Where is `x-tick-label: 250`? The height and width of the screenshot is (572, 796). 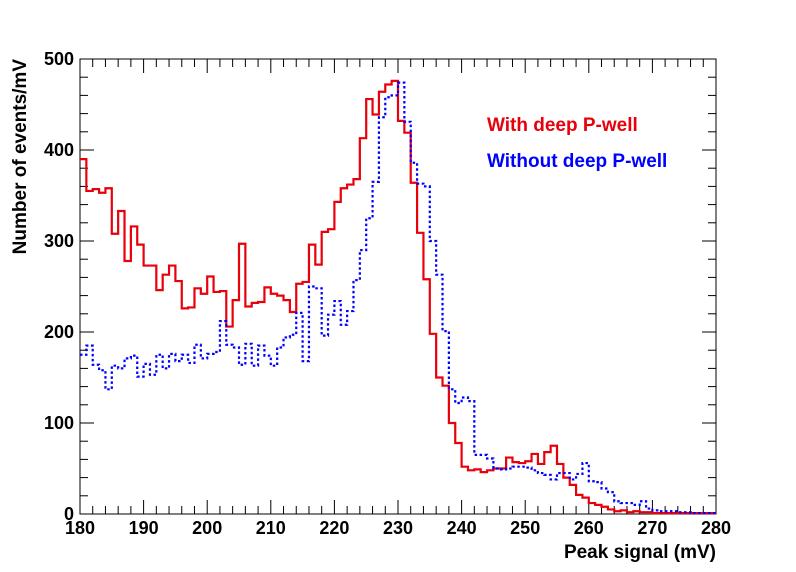
x-tick-label: 250 is located at coordinates (525, 528).